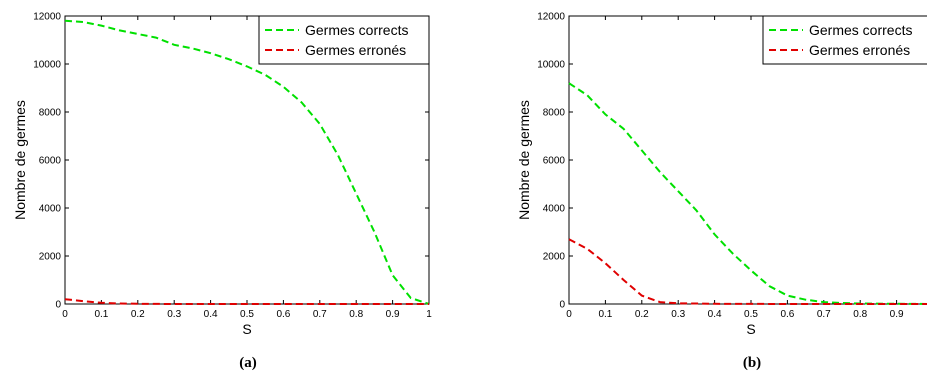 Image resolution: width=927 pixels, height=374 pixels. I want to click on caption-b: (b), so click(752, 363).